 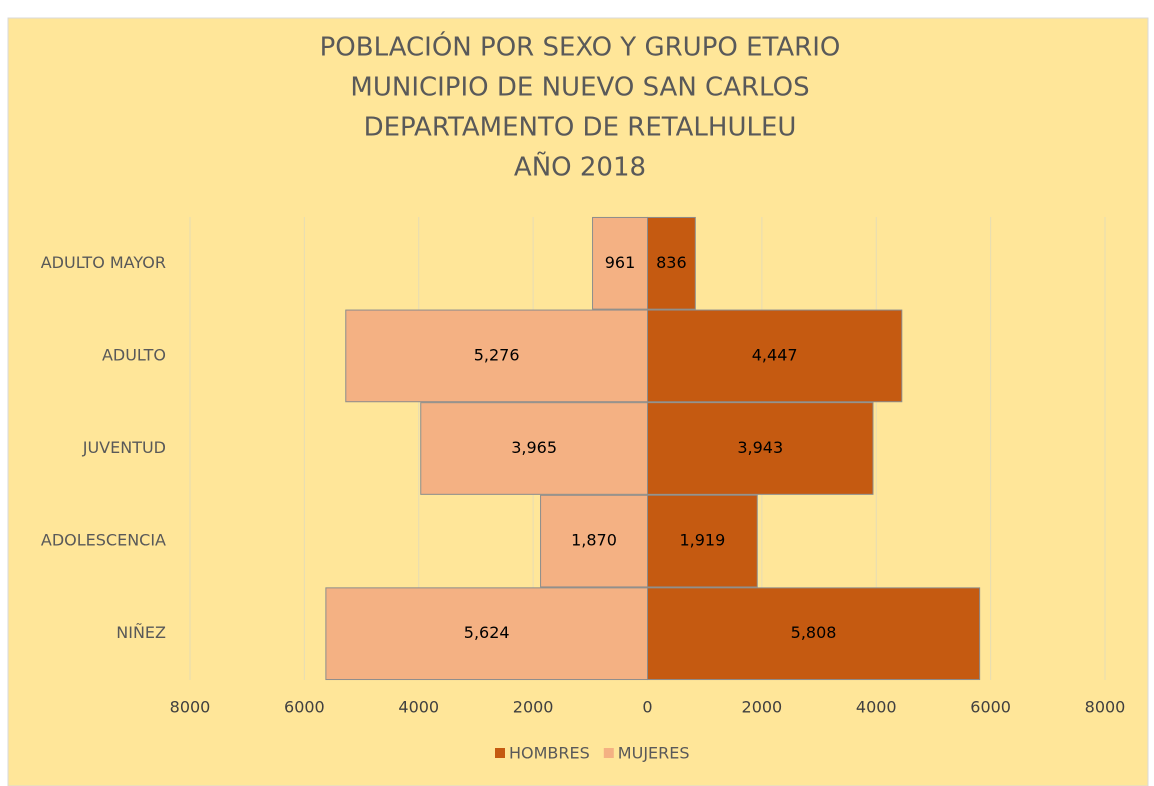 What do you see at coordinates (141, 632) in the screenshot?
I see `y-tick-label: NIÑEZ` at bounding box center [141, 632].